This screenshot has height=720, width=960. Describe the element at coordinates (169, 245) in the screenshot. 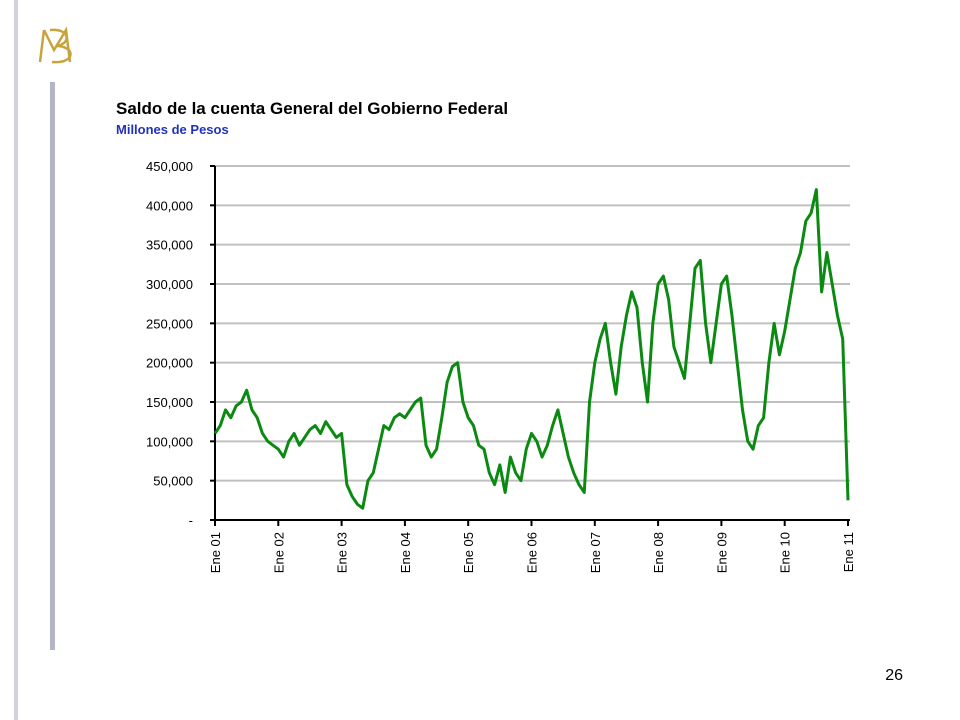

I see `y-tick-label: 350,000` at that location.